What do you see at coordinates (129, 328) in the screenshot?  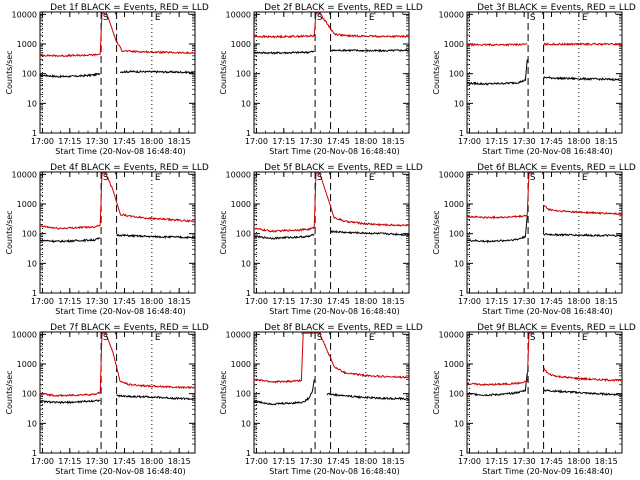 I see `chart-title: Det 7f BLACK = Events, RED = LLD` at bounding box center [129, 328].